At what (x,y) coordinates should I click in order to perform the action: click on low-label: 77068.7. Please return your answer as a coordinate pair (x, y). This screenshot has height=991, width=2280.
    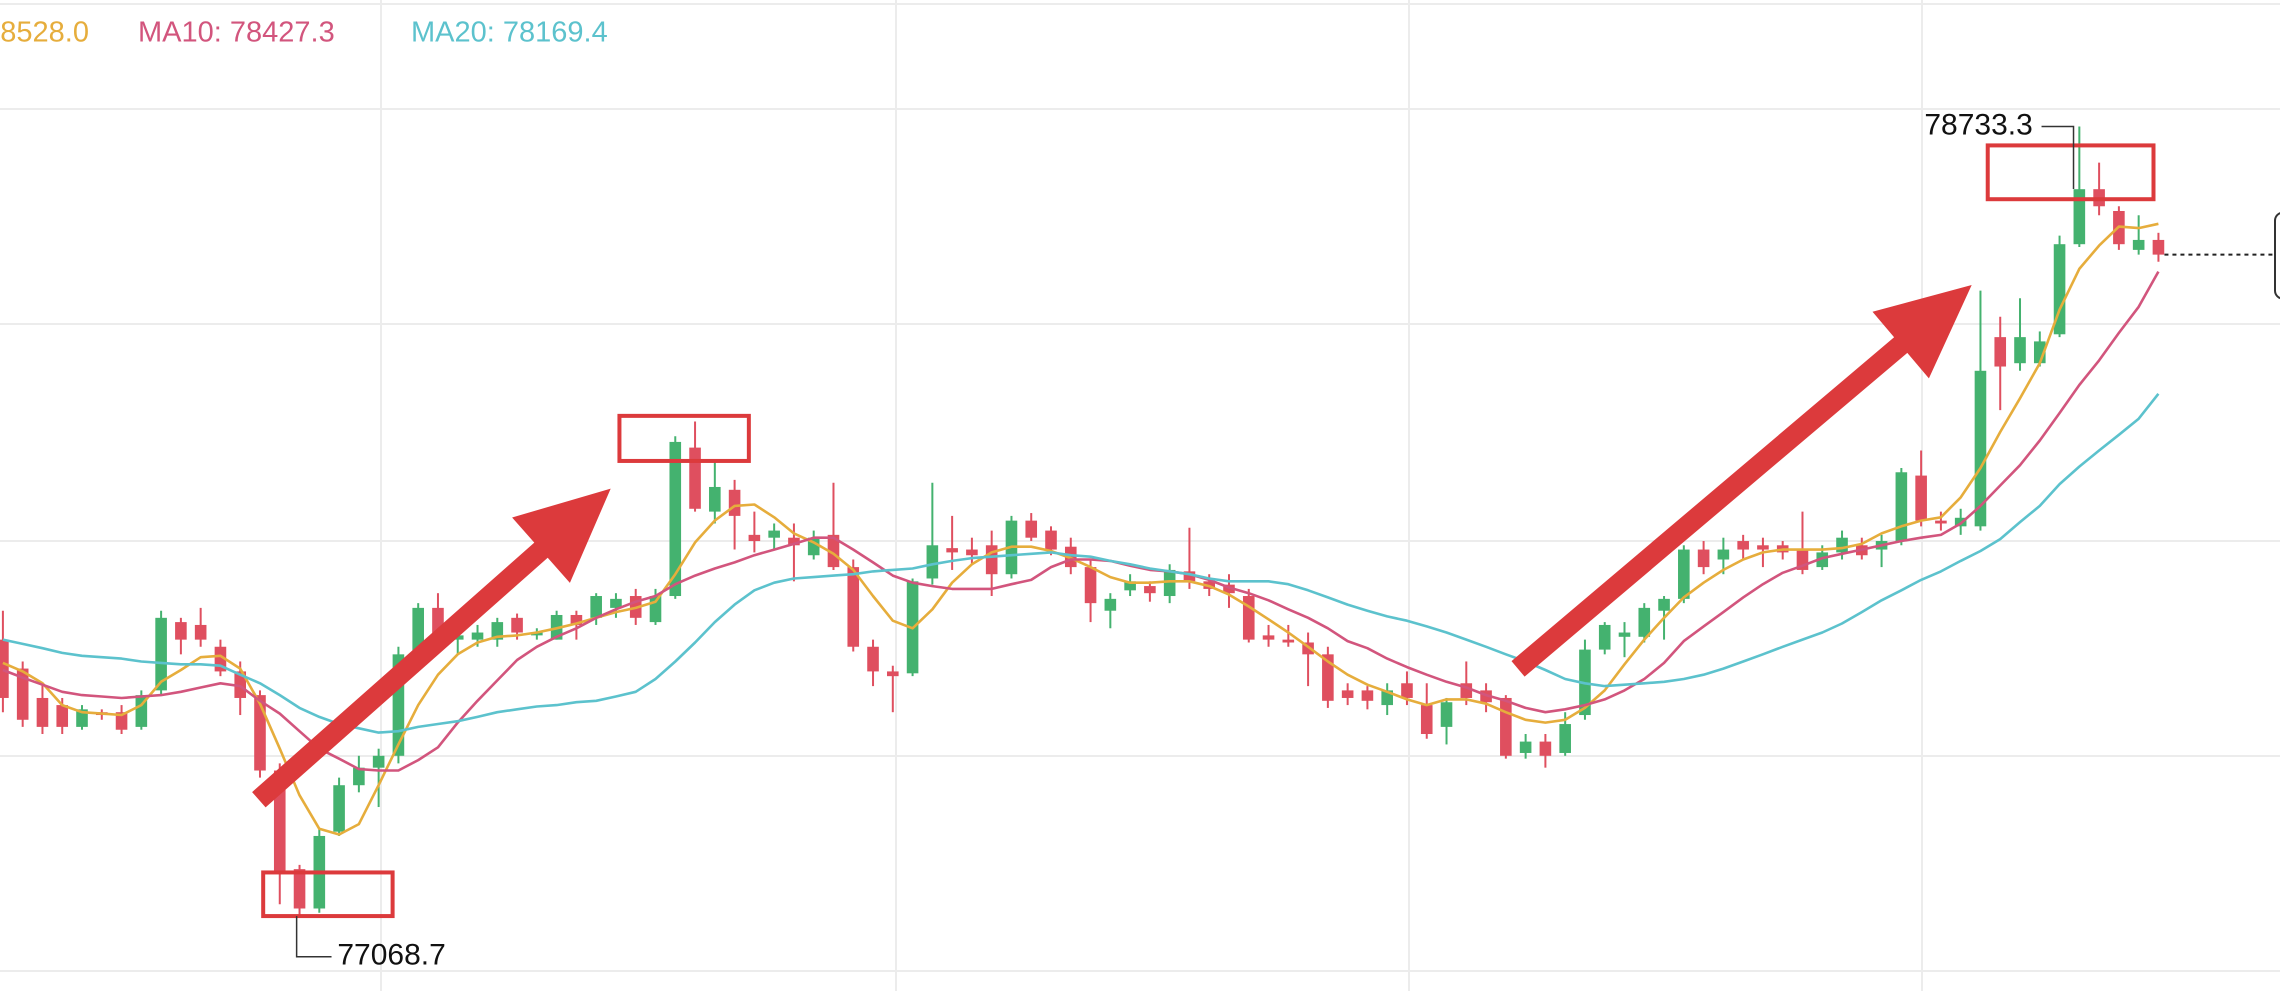
    Looking at the image, I should click on (391, 955).